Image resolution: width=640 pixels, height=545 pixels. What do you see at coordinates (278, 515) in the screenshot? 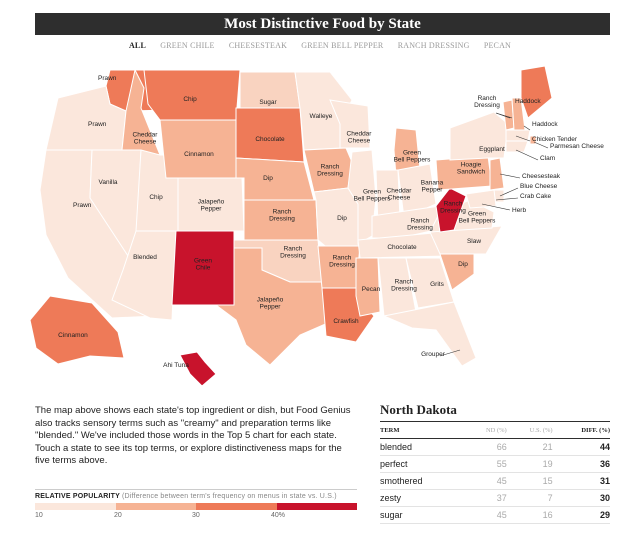
I see `legend-tick-40: 40%` at bounding box center [278, 515].